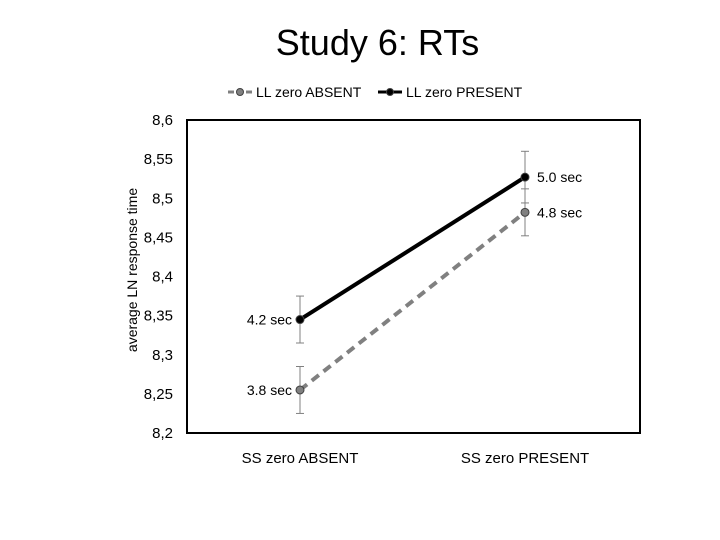 Image resolution: width=720 pixels, height=540 pixels. Describe the element at coordinates (158, 316) in the screenshot. I see `y-tick-label: 8,35` at that location.